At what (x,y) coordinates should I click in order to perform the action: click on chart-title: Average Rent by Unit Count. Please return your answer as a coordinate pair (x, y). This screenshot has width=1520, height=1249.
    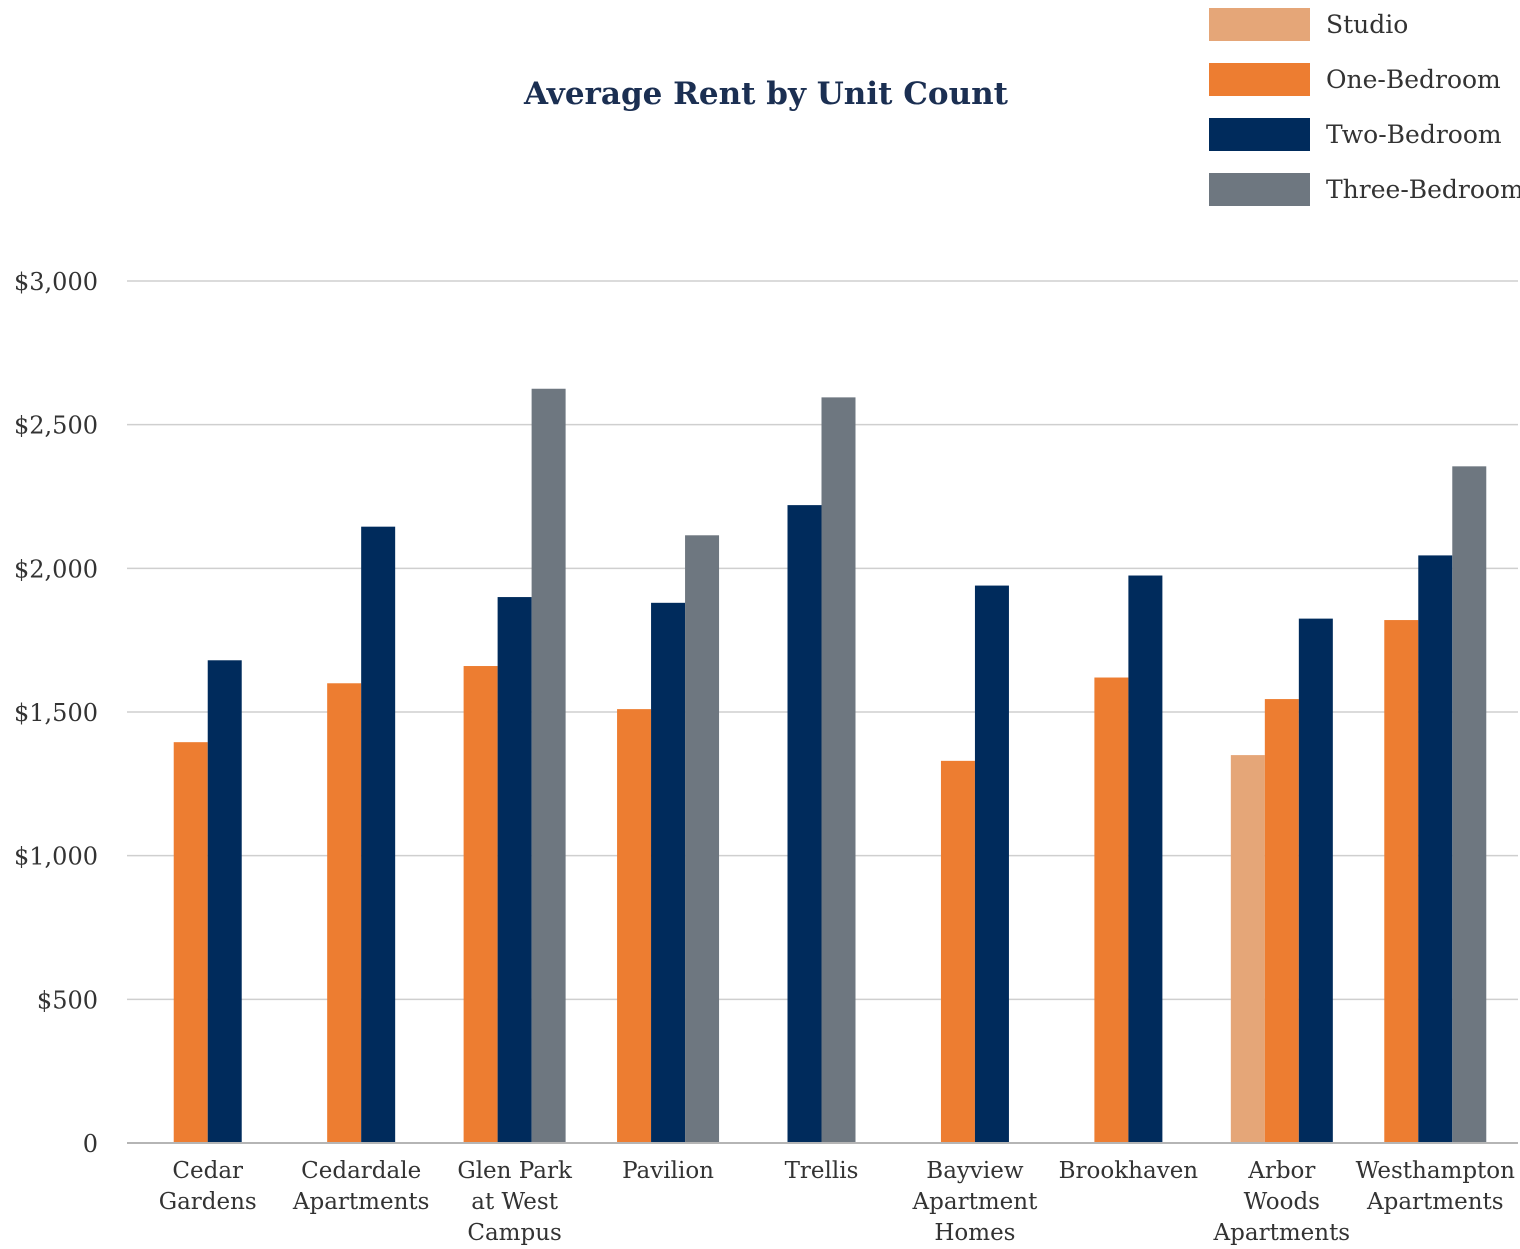
    Looking at the image, I should click on (766, 94).